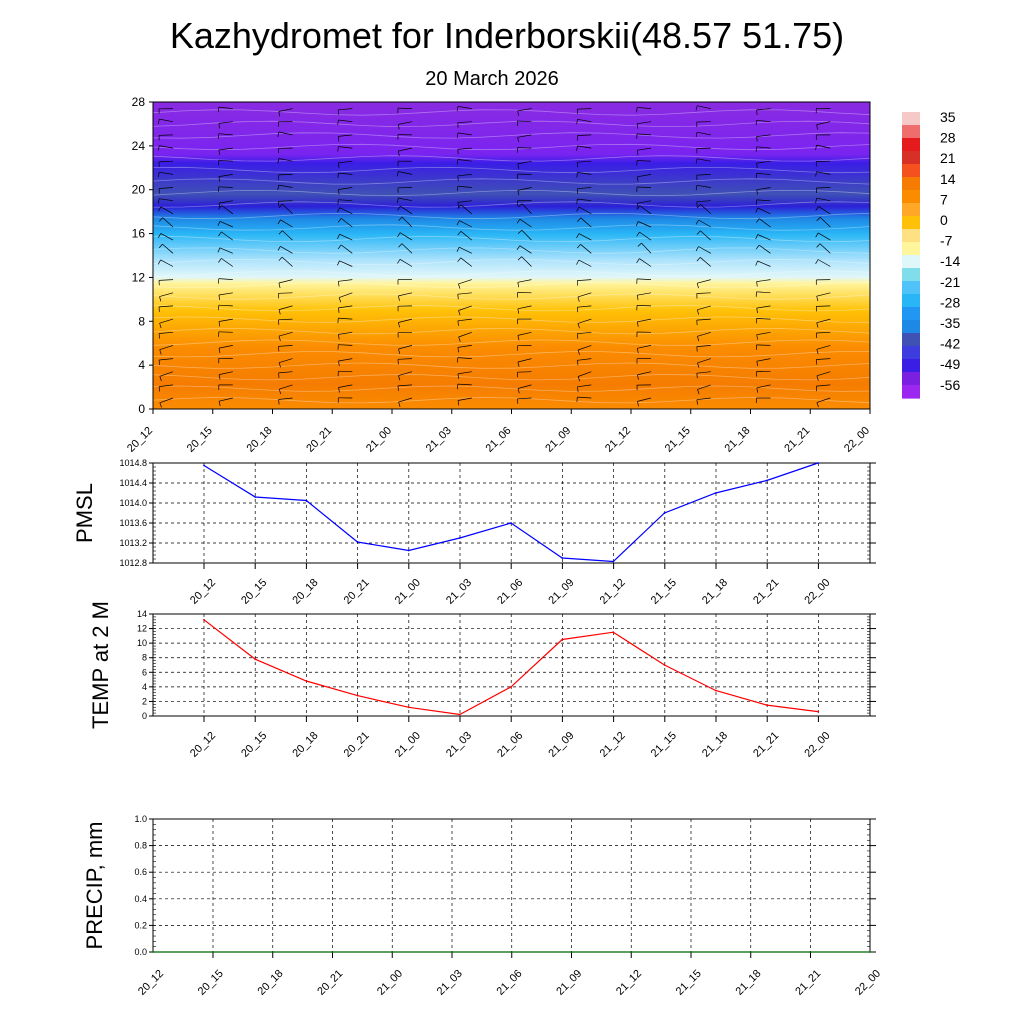  What do you see at coordinates (139, 277) in the screenshot?
I see `y-tick-label: 12` at bounding box center [139, 277].